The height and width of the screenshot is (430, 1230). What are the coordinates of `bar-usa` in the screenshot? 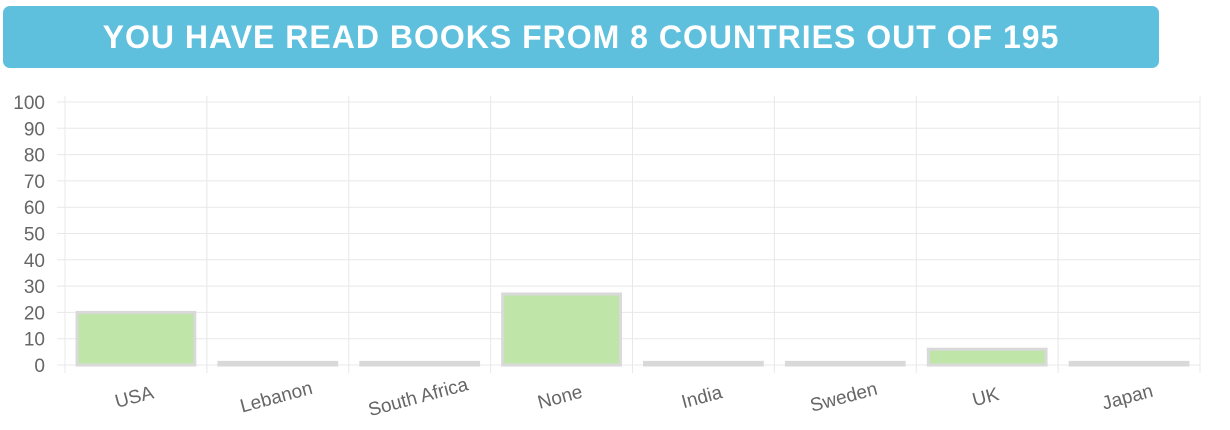 It's located at (136, 338).